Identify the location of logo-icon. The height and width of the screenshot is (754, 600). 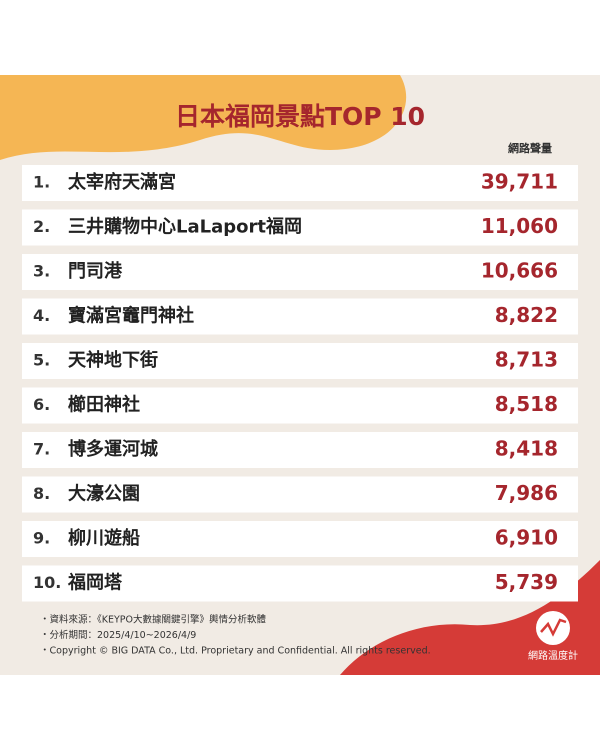
(553, 627).